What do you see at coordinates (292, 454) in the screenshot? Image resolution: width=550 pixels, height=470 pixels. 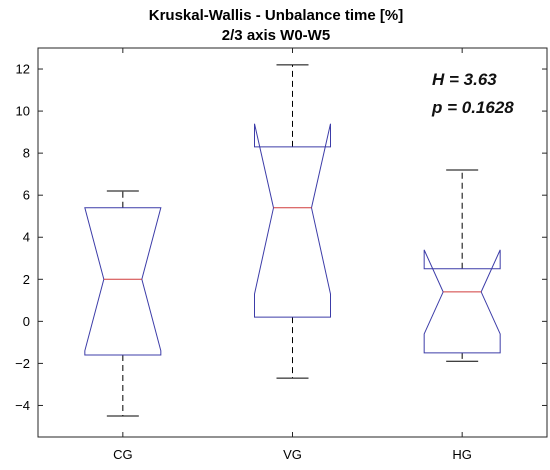 I see `x-tick-label-vg: VG` at bounding box center [292, 454].